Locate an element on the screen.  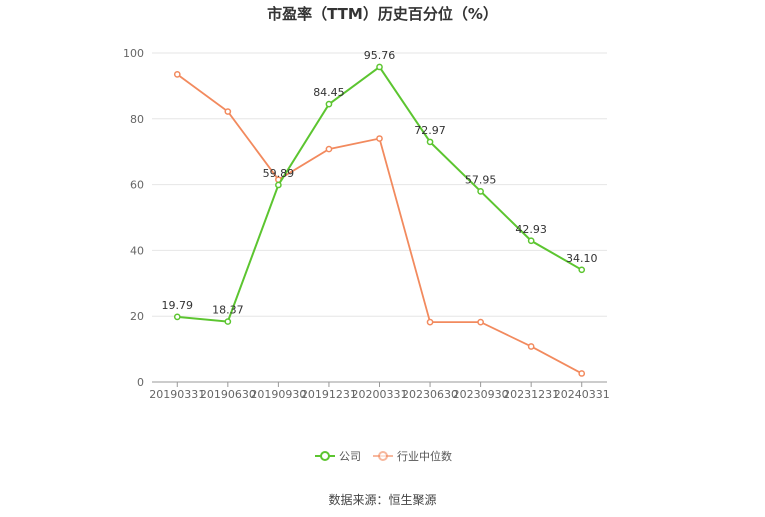
data-label: 84.45 is located at coordinates (329, 92).